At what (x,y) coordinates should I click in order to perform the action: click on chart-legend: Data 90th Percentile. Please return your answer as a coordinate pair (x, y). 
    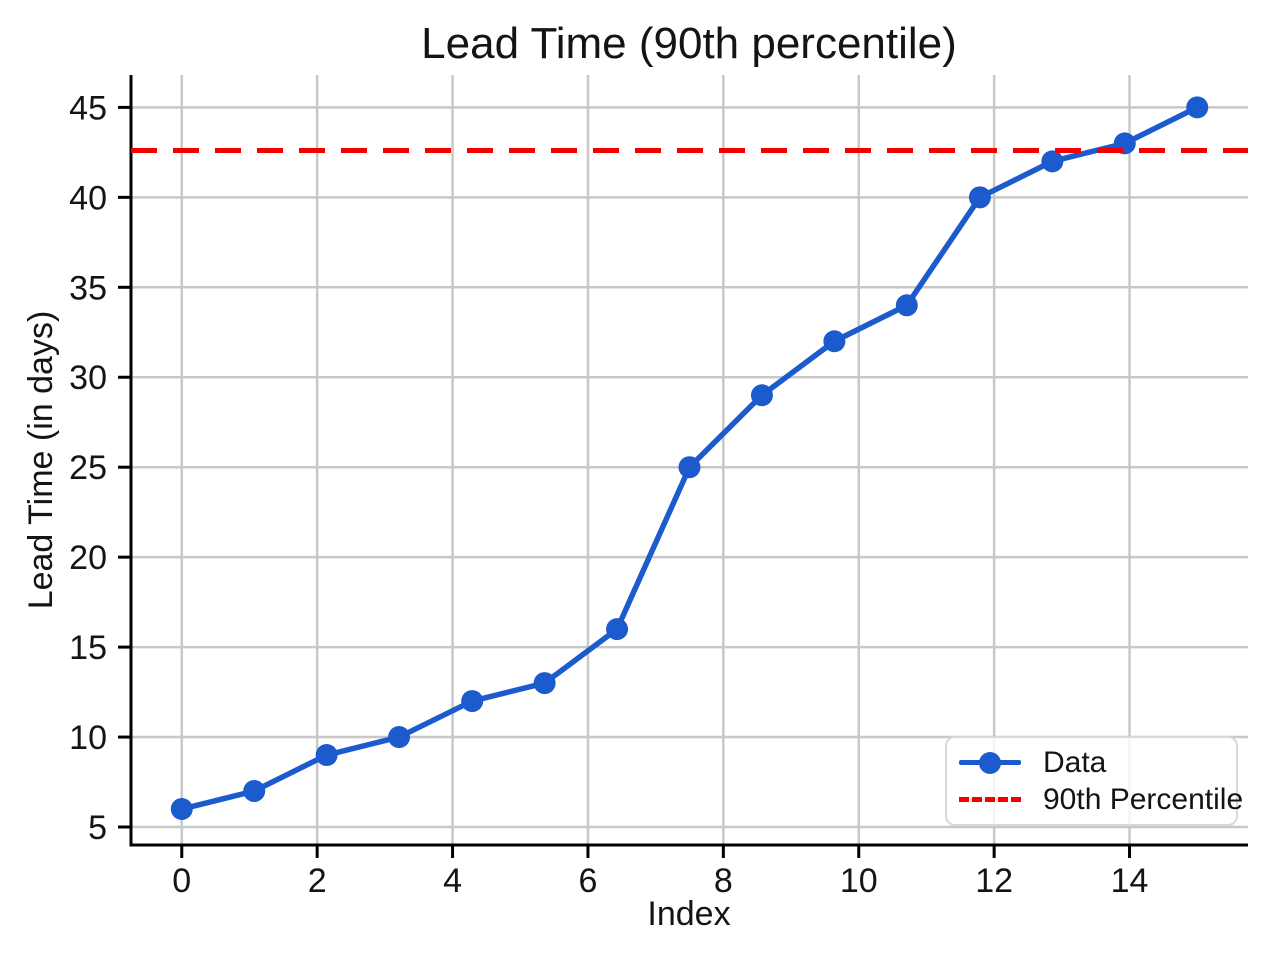
    Looking at the image, I should click on (1094, 781).